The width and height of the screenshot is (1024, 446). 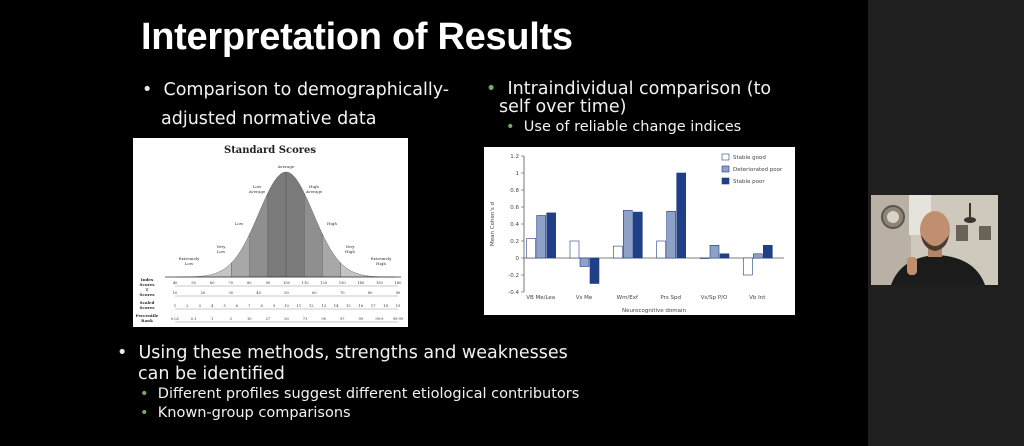 I want to click on score-tick-label: 73, so click(x=305, y=319).